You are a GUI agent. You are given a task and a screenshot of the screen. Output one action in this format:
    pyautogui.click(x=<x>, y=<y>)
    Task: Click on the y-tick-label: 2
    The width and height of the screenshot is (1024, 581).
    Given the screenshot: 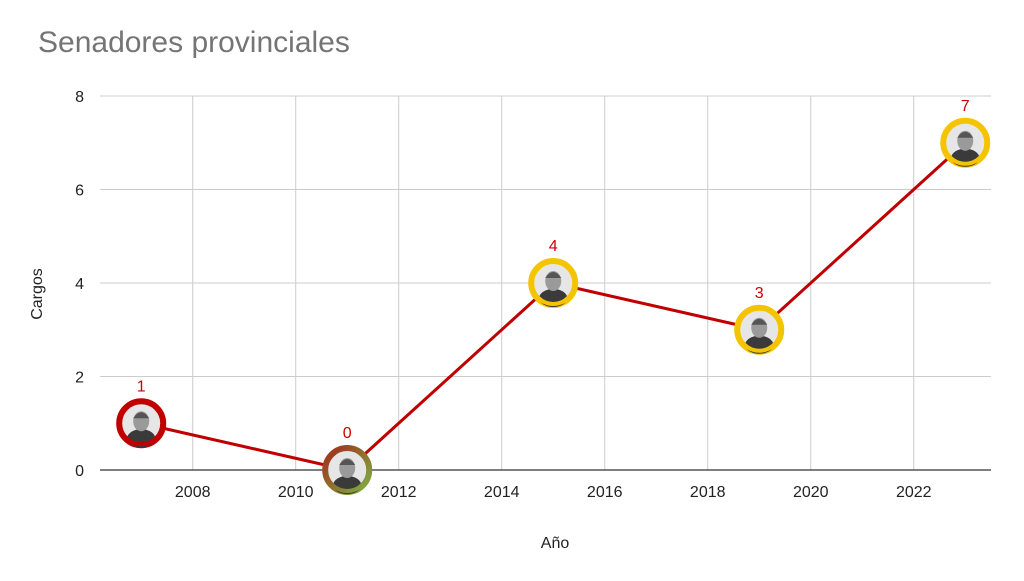 What is the action you would take?
    pyautogui.click(x=79, y=378)
    